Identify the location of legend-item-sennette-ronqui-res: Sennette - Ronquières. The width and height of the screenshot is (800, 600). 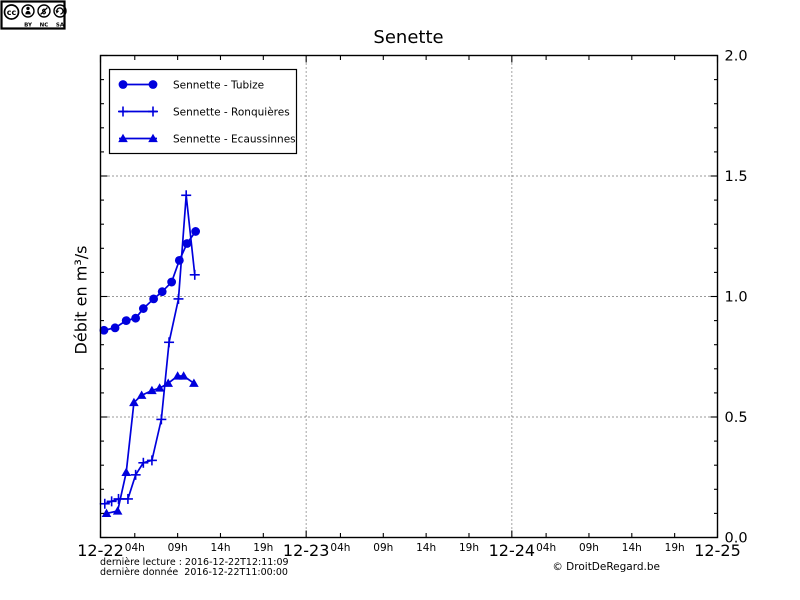
(204, 112).